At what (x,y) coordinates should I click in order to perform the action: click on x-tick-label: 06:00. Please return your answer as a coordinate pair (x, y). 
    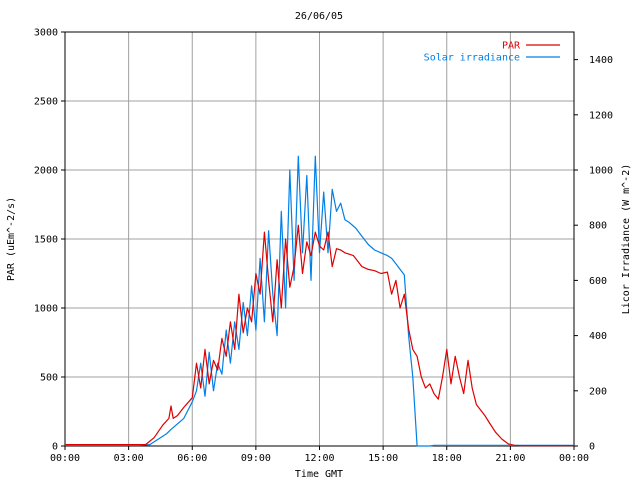
    Looking at the image, I should click on (192, 458).